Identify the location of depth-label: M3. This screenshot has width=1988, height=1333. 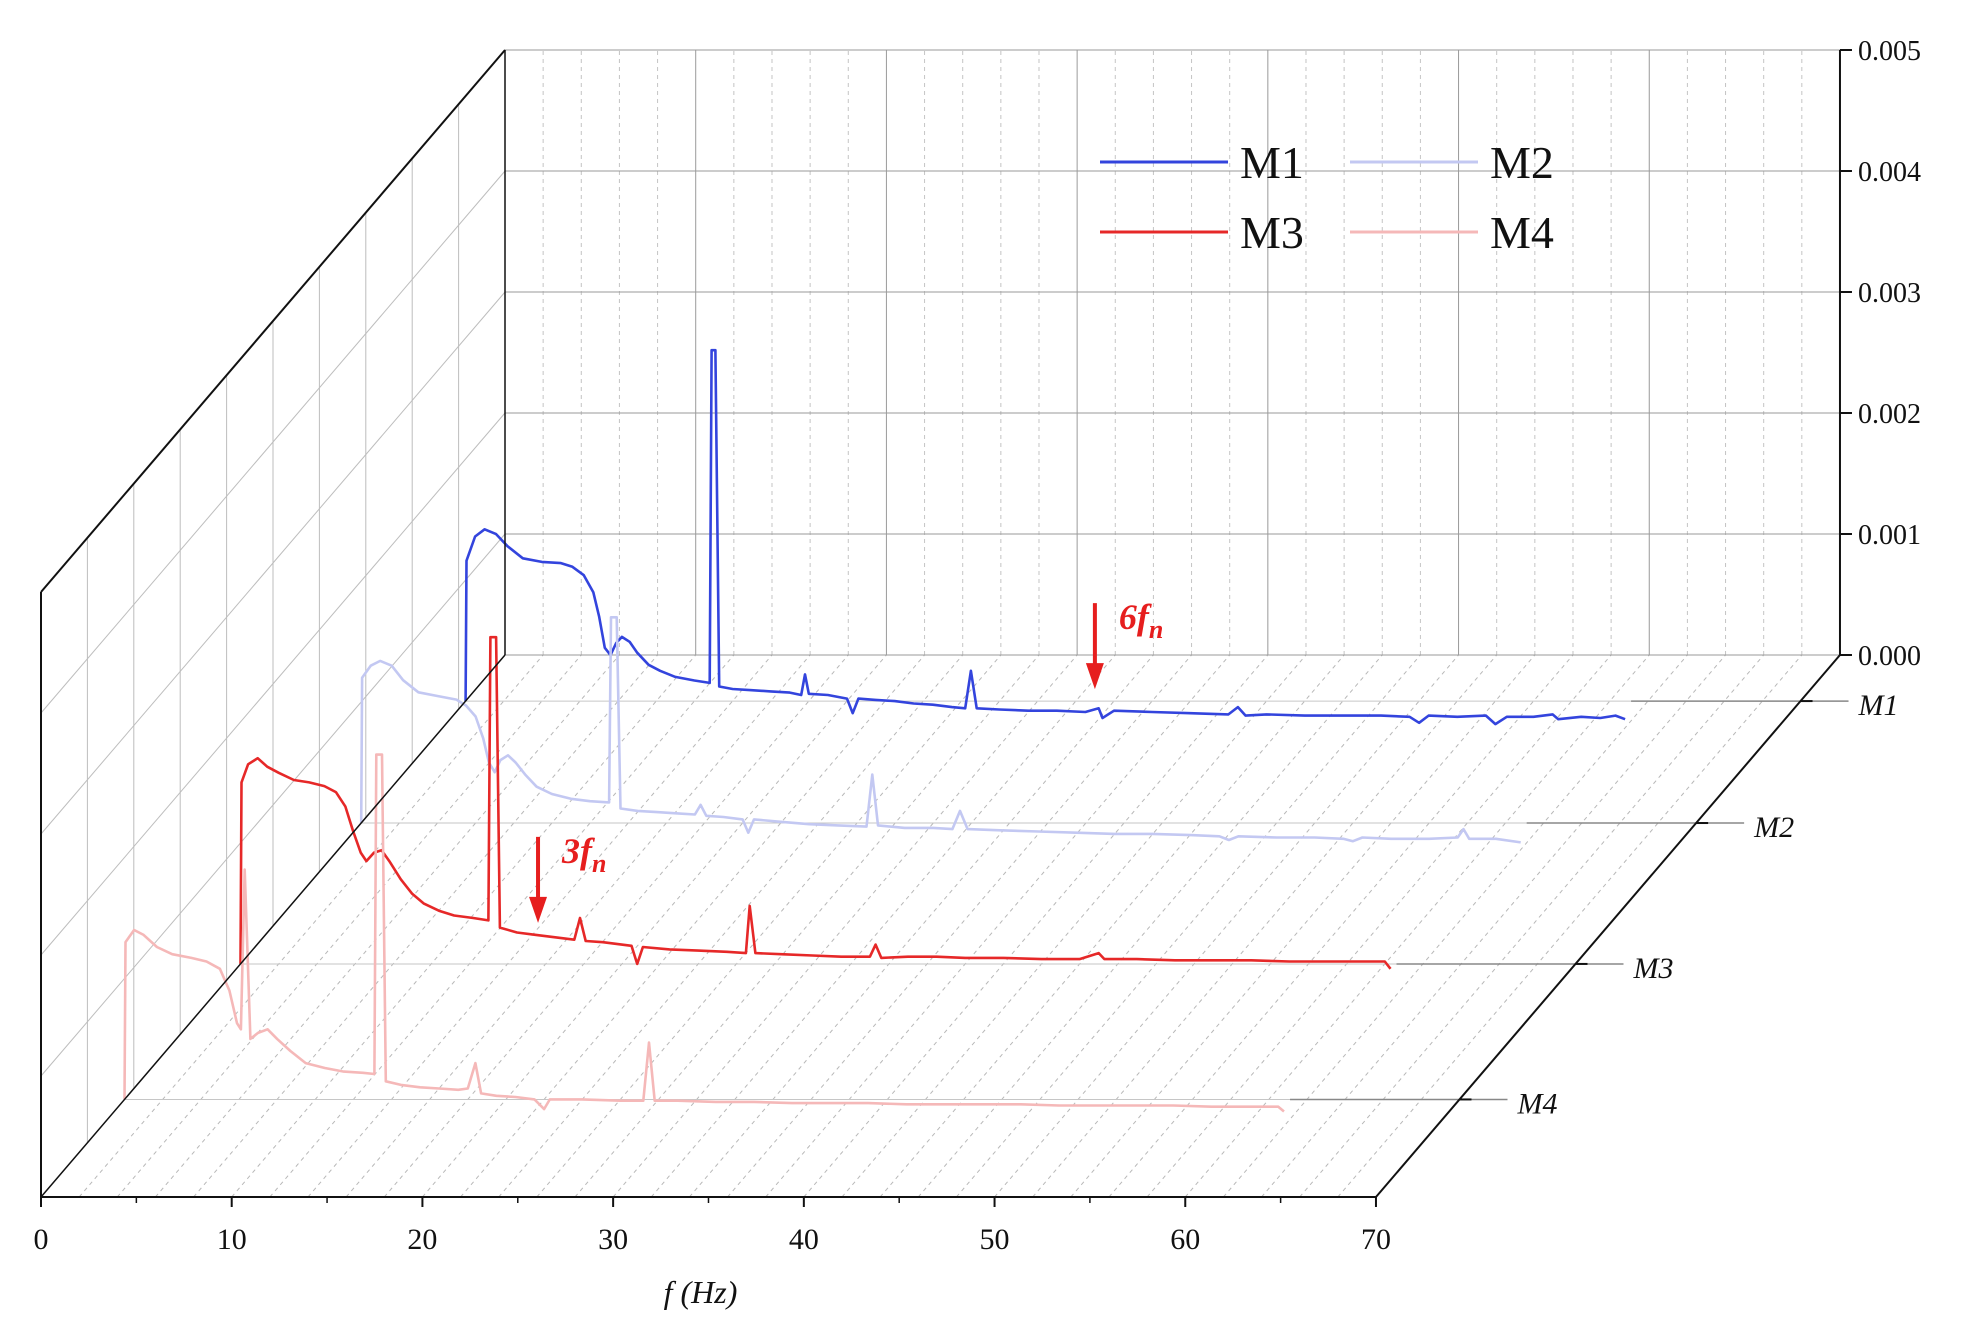
(1652, 968).